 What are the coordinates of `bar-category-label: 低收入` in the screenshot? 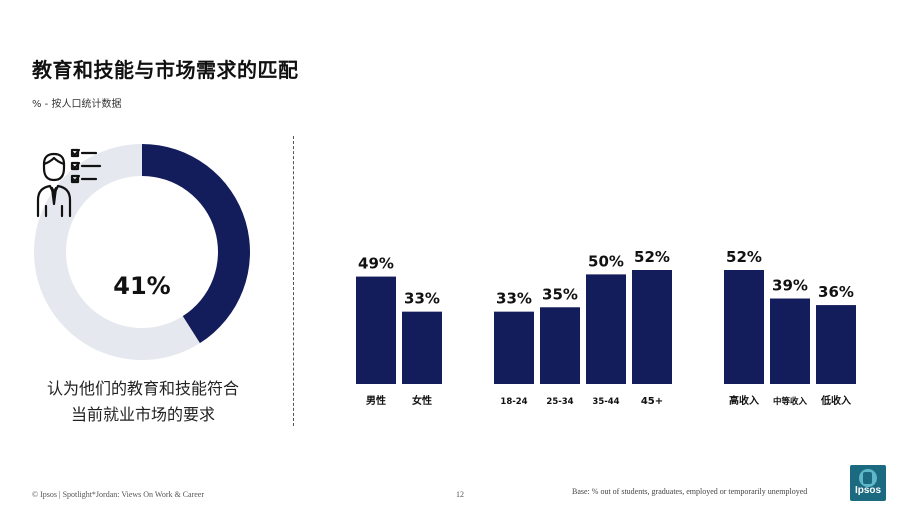 It's located at (835, 400).